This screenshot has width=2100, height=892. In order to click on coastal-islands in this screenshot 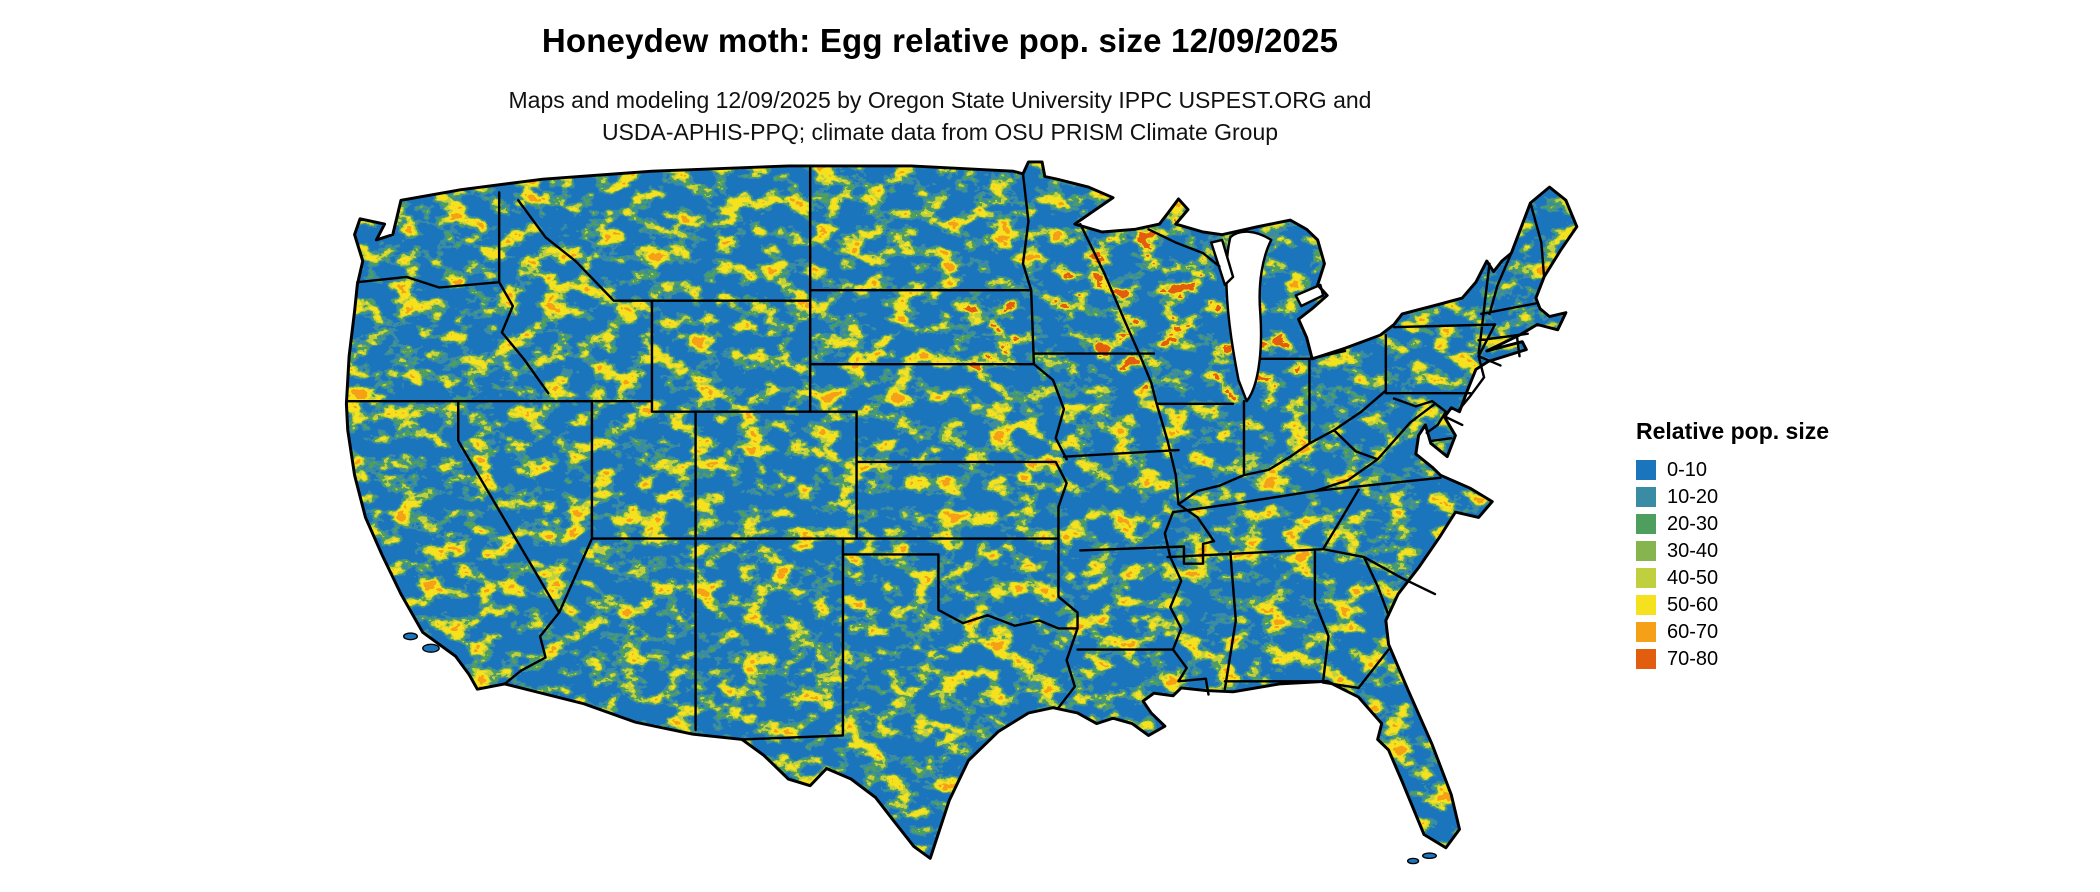, I will do `click(919, 748)`.